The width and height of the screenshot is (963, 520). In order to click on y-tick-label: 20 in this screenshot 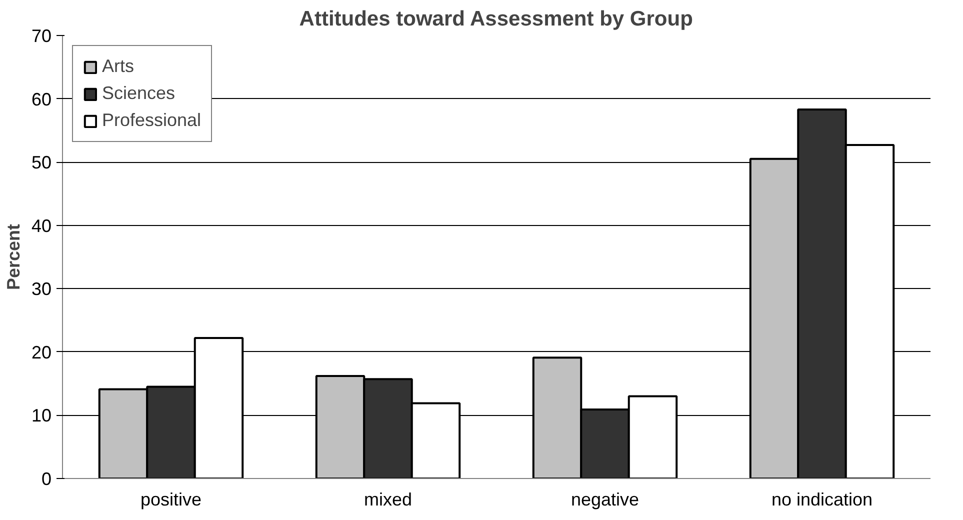, I will do `click(41, 352)`.